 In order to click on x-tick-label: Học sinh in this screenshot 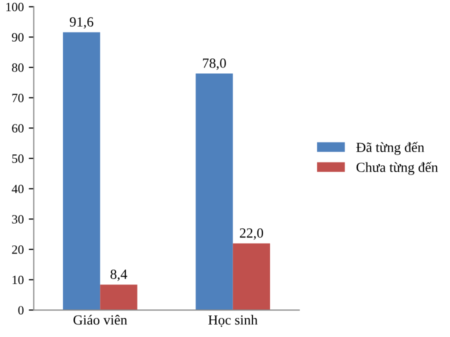, I will do `click(233, 320)`.